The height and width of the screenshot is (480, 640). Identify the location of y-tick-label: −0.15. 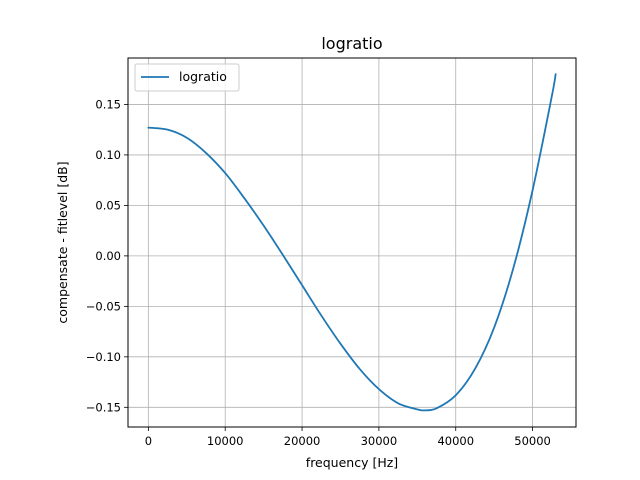
(103, 407).